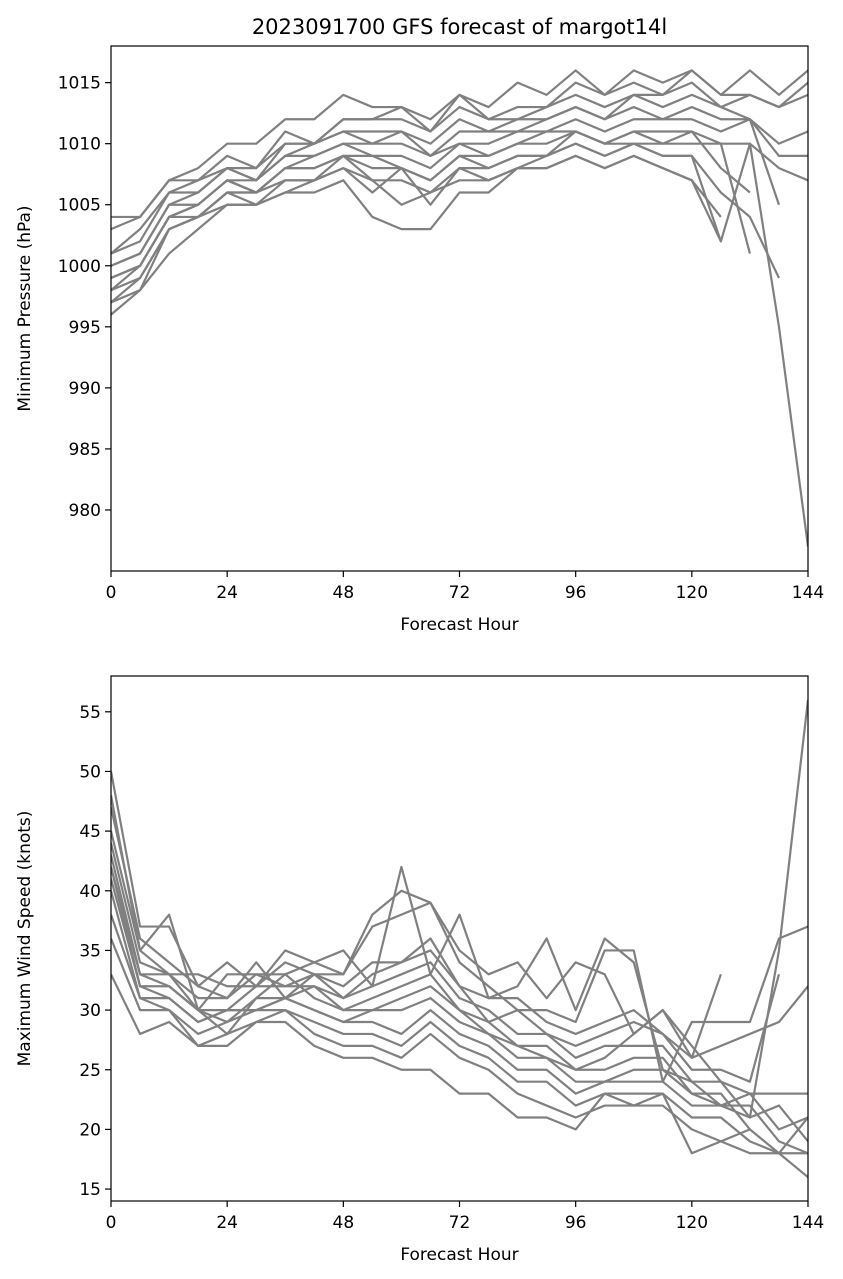  Describe the element at coordinates (85, 328) in the screenshot. I see `pressure-y-tick-label: 995` at that location.